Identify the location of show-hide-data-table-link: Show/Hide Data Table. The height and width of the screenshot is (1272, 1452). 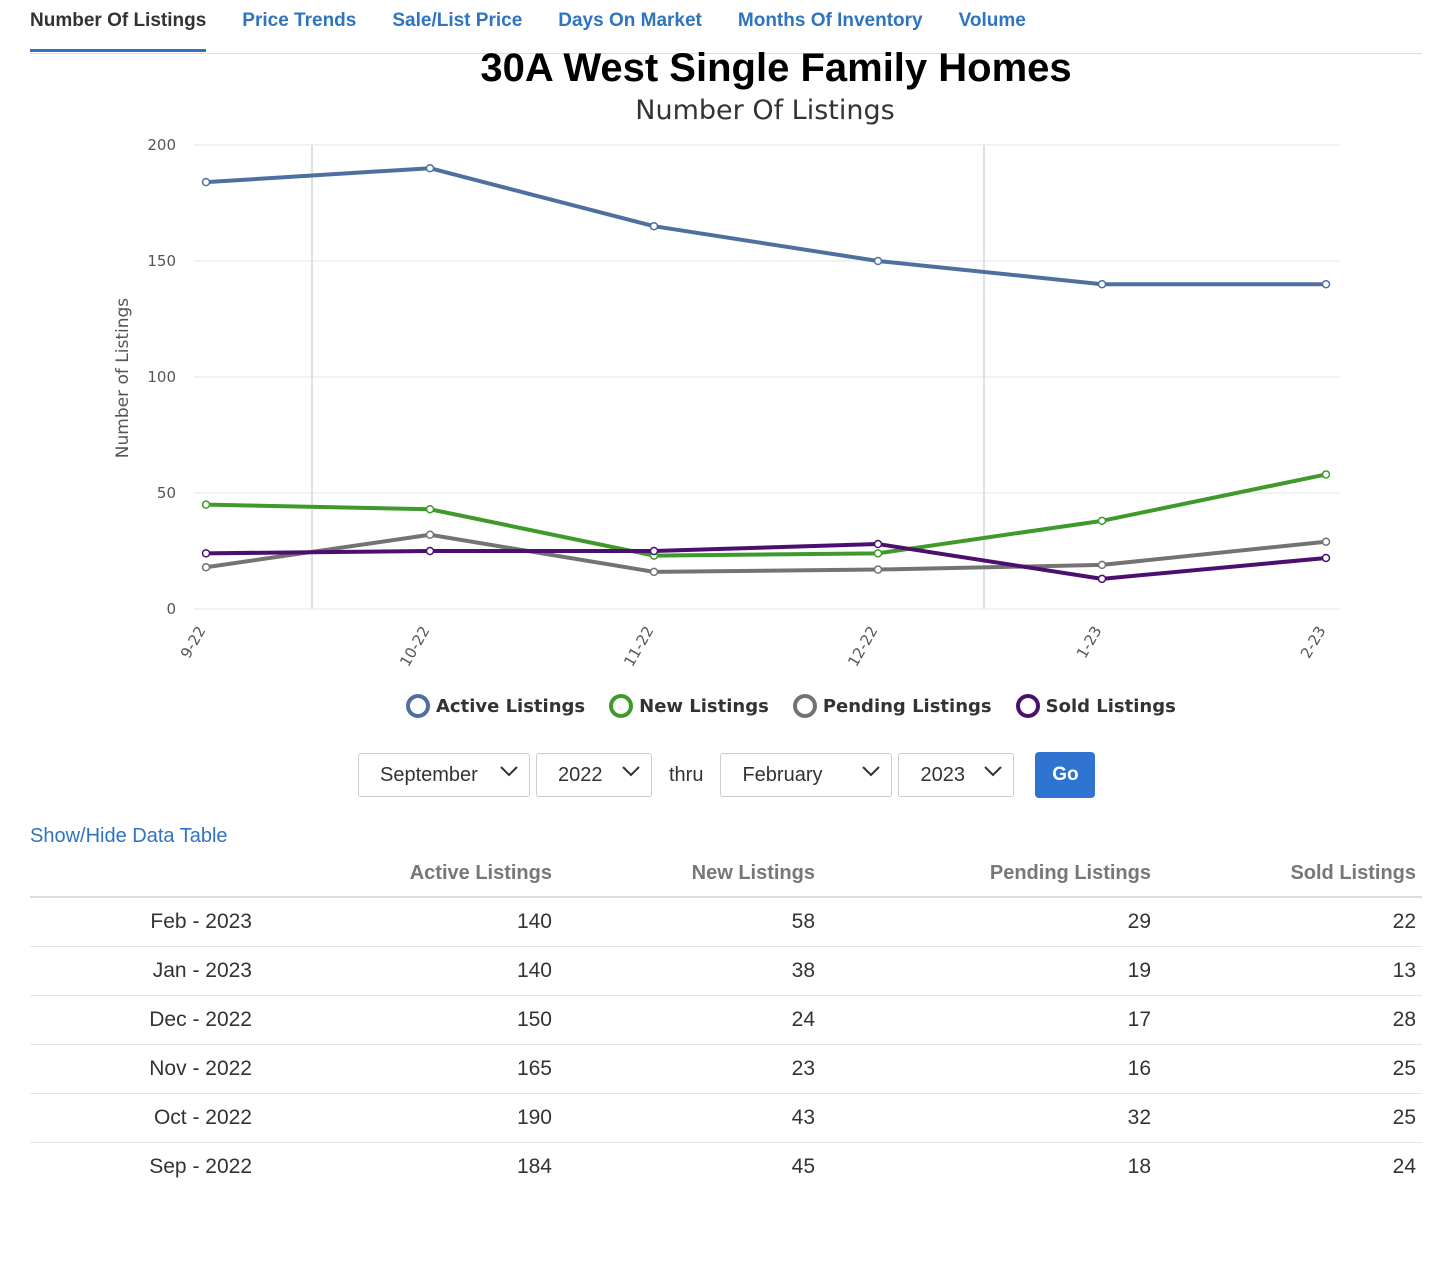
(129, 836).